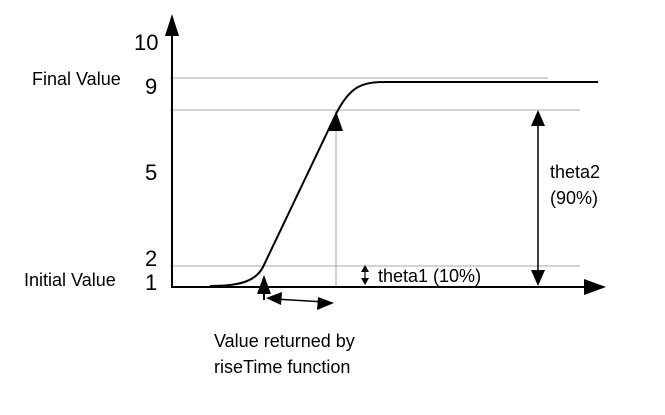 Image resolution: width=665 pixels, height=415 pixels. What do you see at coordinates (365, 268) in the screenshot?
I see `theta1-top-arrowhead` at bounding box center [365, 268].